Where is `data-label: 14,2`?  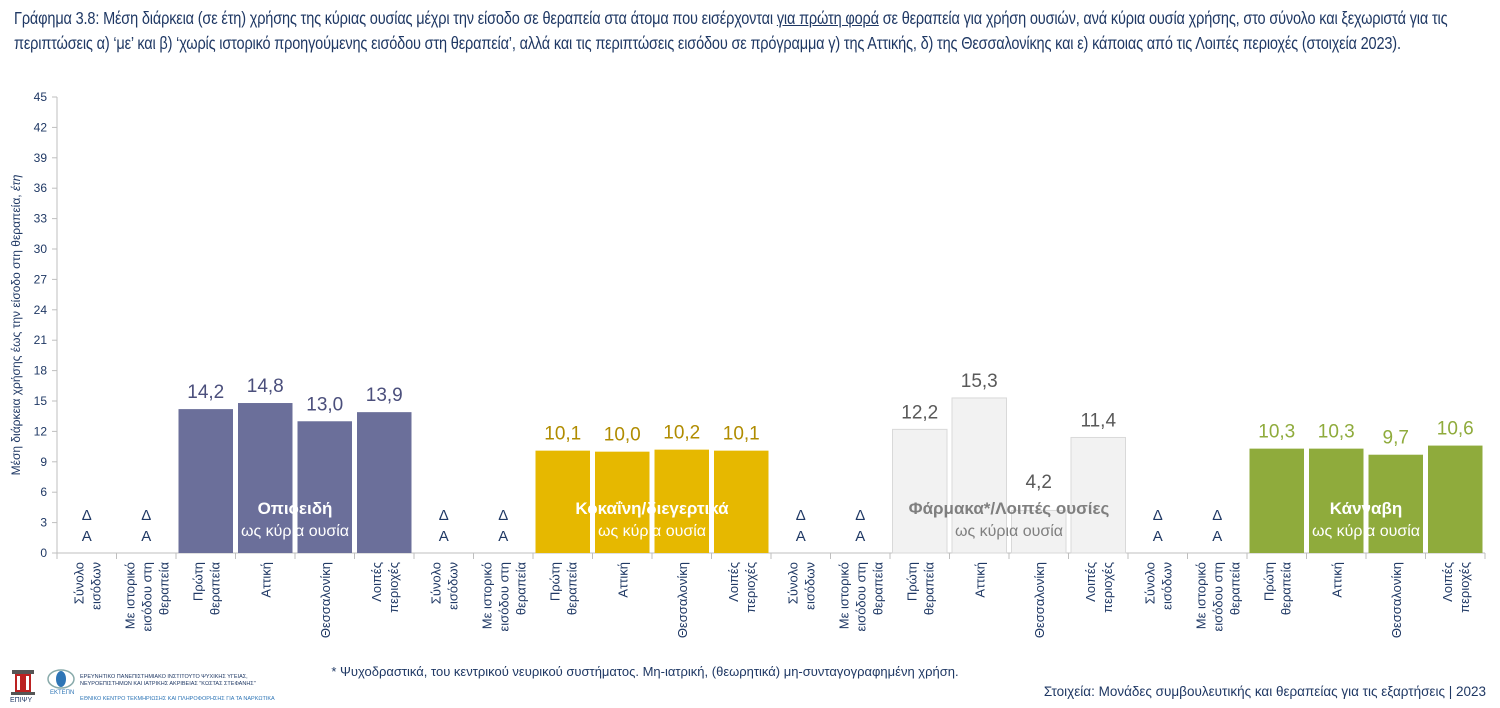
data-label: 14,2 is located at coordinates (205, 392).